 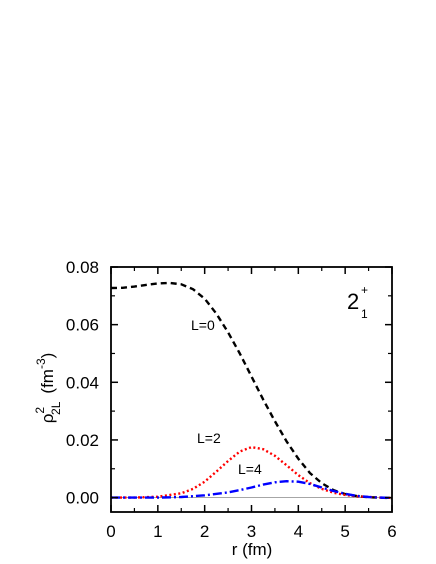 I want to click on y-tick-label: 0.06, so click(x=82, y=325).